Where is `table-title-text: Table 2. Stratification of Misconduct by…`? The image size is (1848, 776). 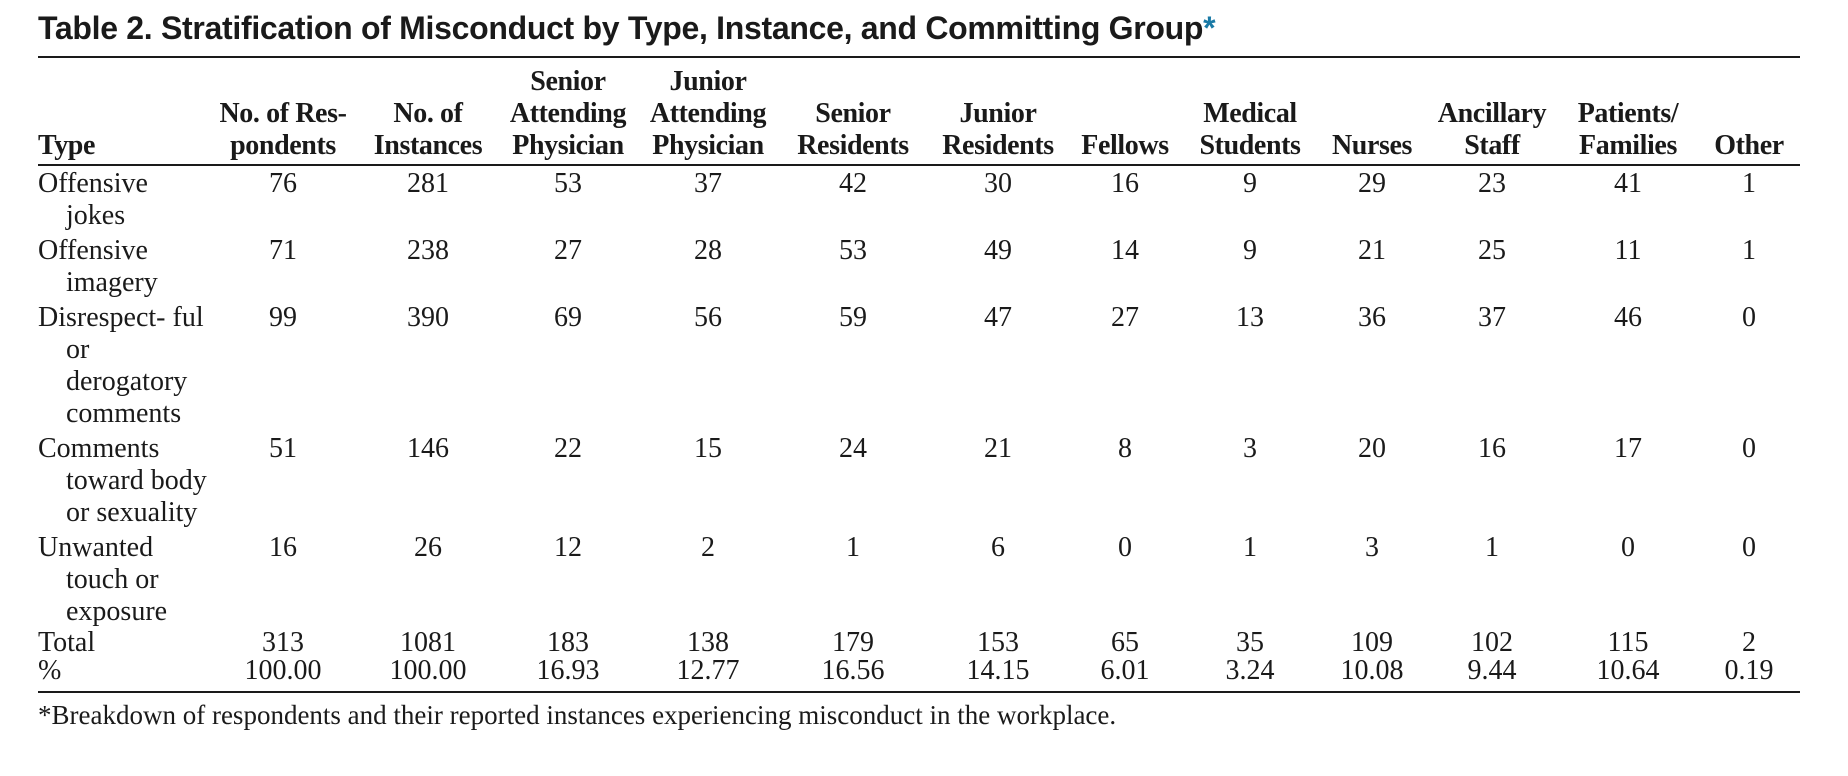
table-title-text: Table 2. Stratification of Misconduct by… is located at coordinates (621, 28).